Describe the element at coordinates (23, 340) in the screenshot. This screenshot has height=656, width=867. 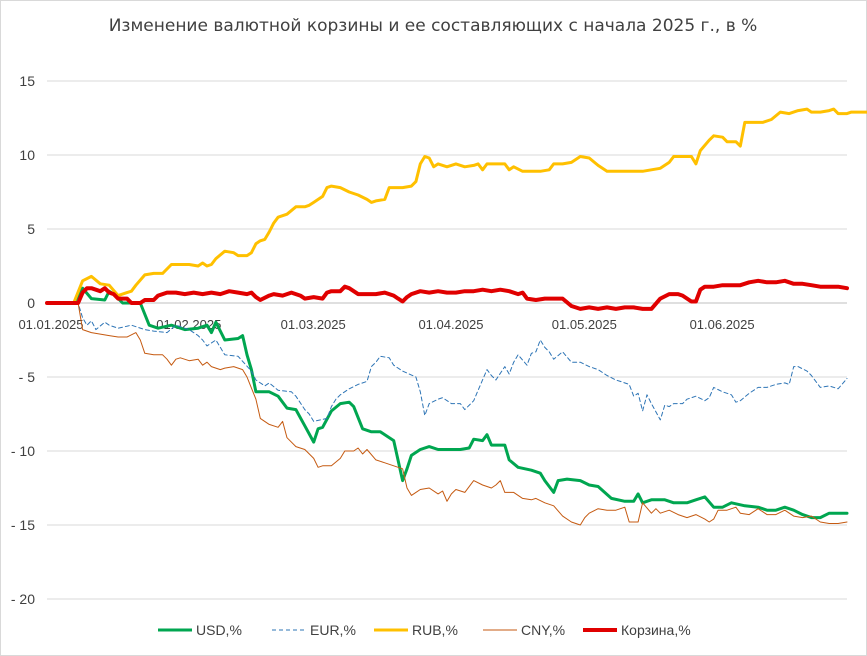
I see `y-tick-labels: 15 10 5 0 - 5 - 10 - 15 - 20` at that location.